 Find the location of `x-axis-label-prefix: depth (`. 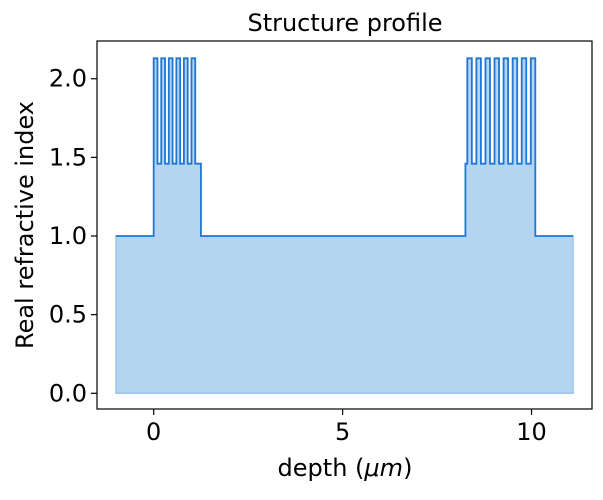

x-axis-label-prefix: depth ( is located at coordinates (321, 468).